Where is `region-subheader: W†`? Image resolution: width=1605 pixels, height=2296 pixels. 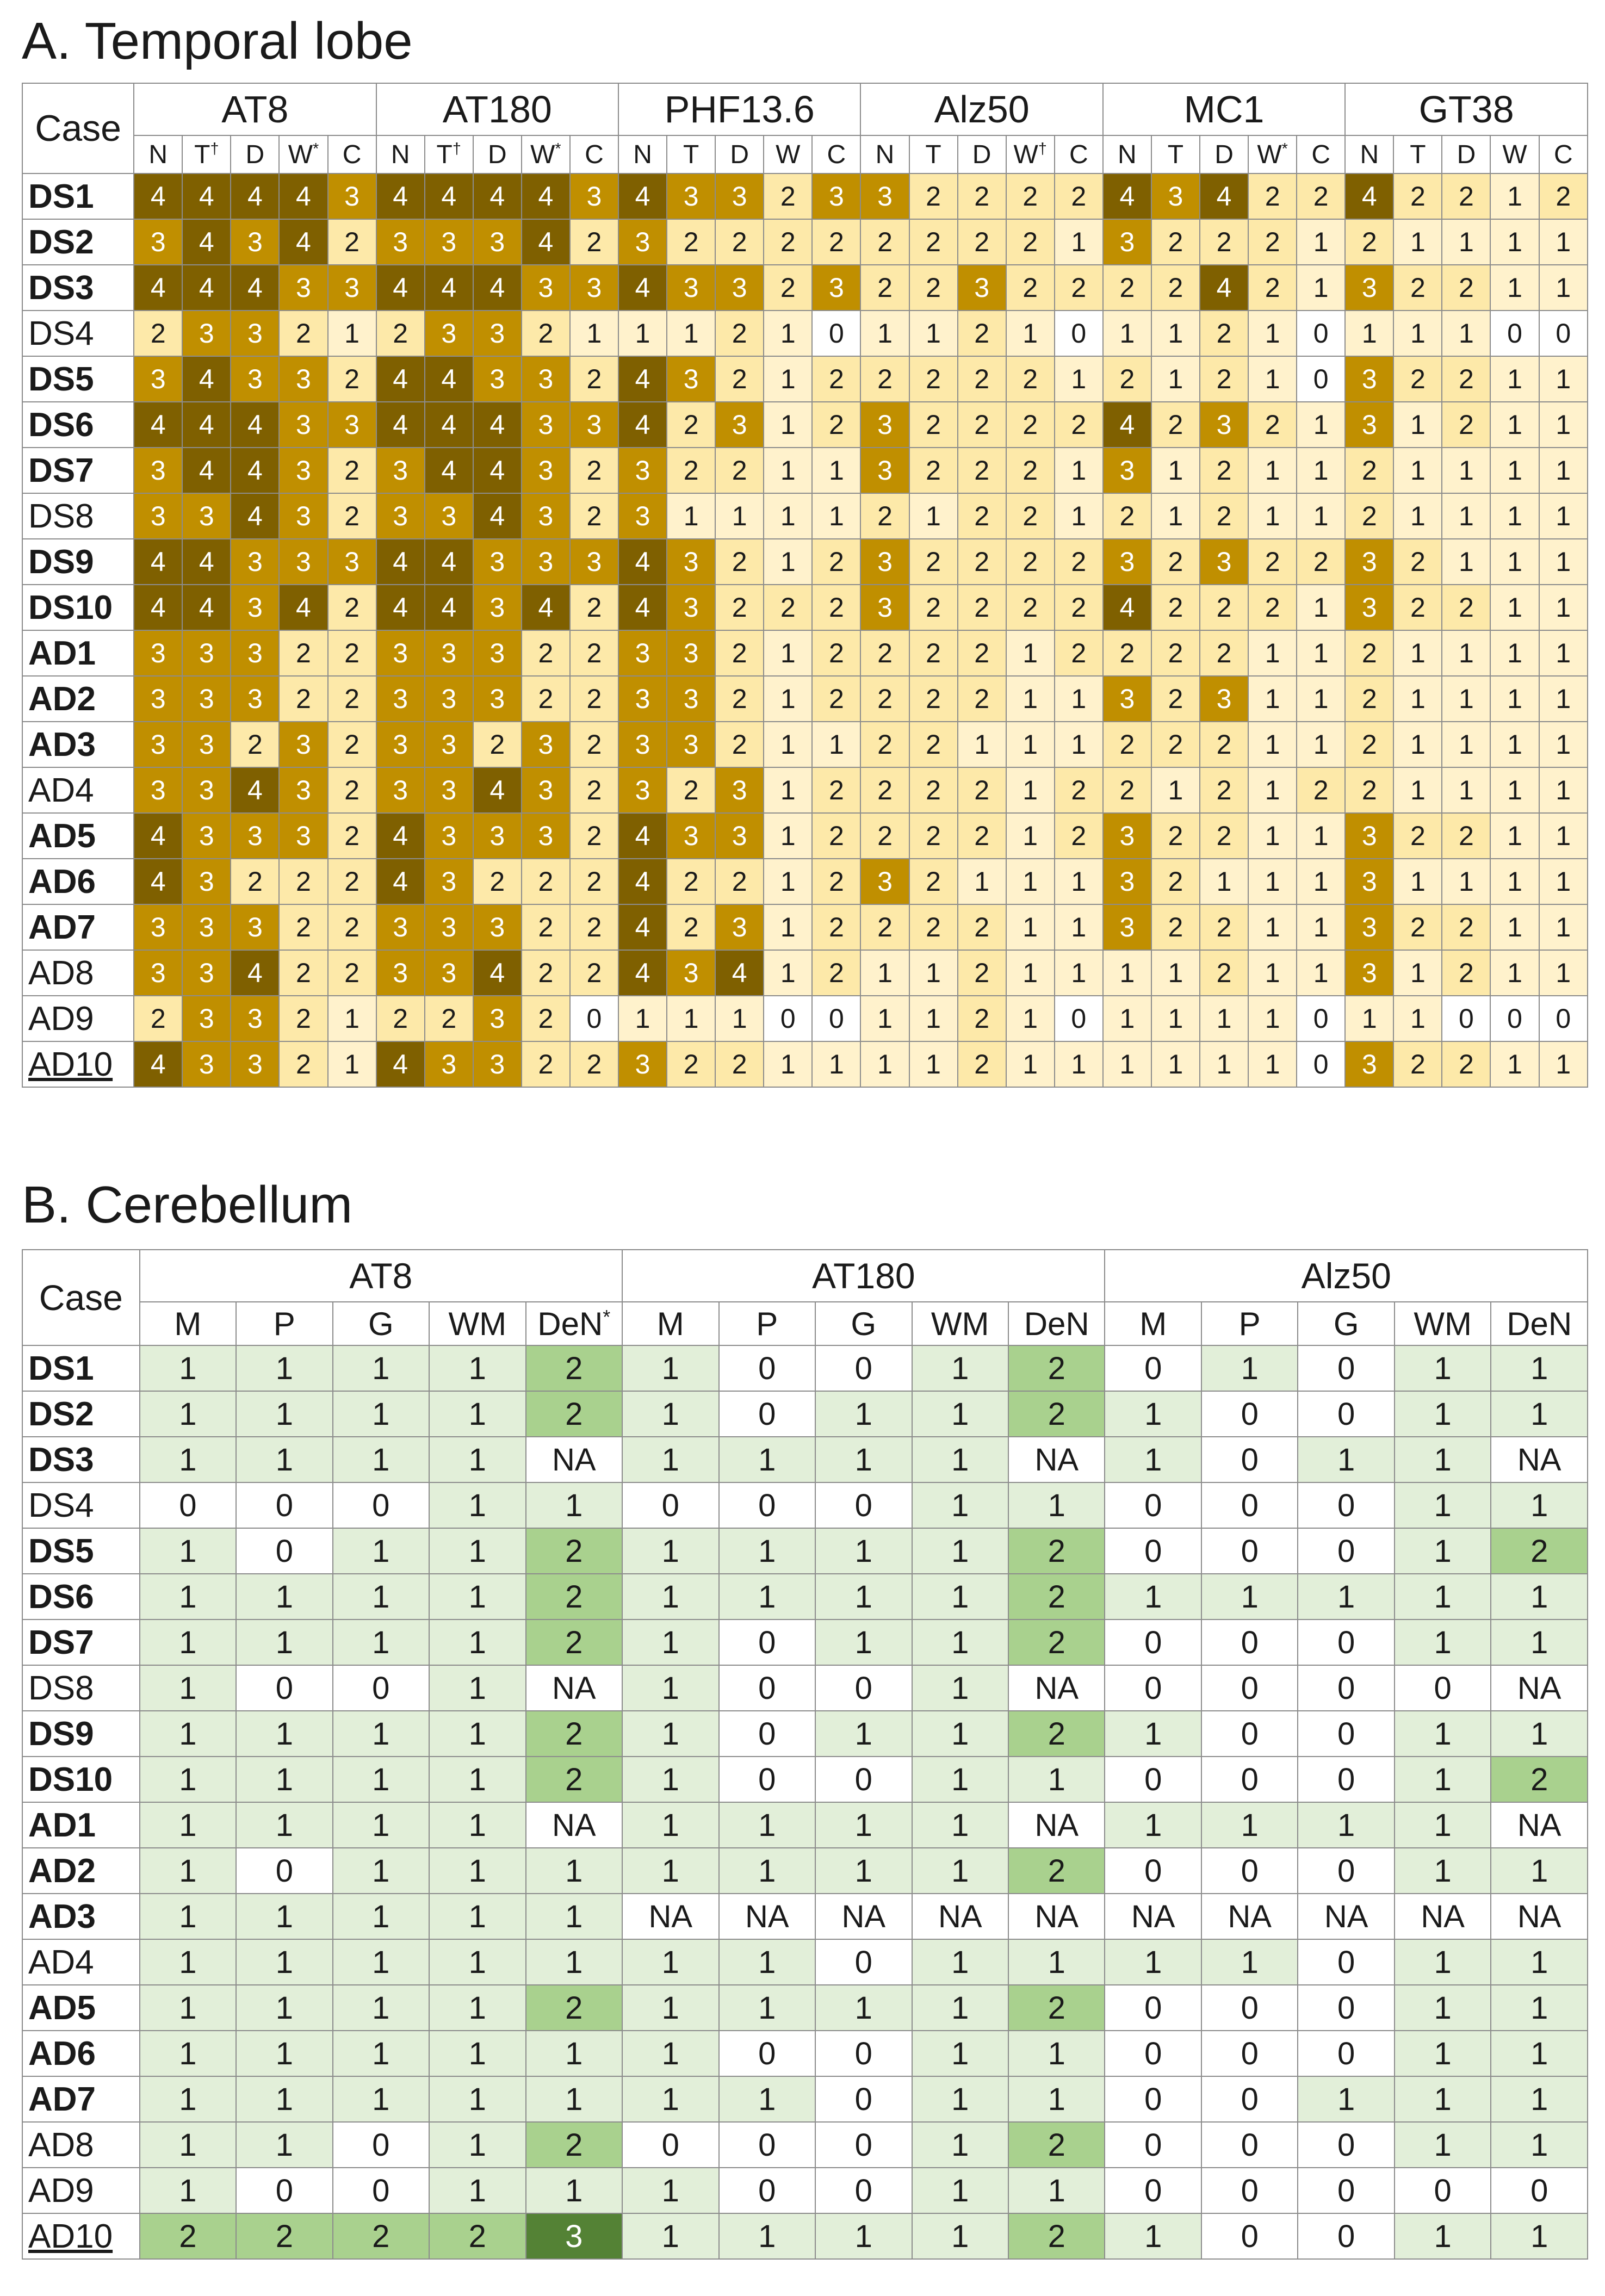
region-subheader: W† is located at coordinates (1030, 154).